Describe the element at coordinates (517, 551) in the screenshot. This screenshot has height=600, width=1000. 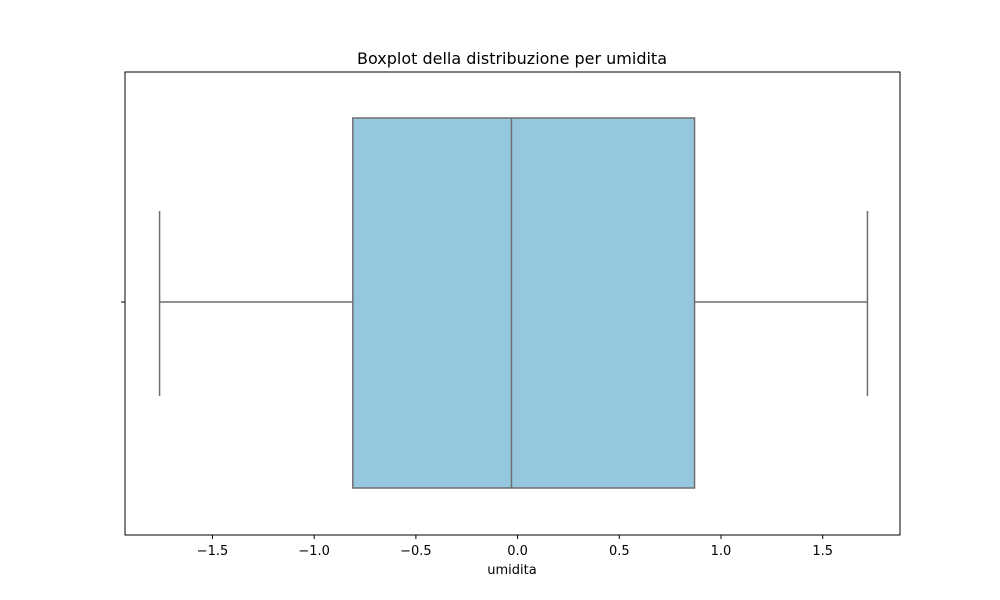
I see `x-tick-label: 0.0` at that location.